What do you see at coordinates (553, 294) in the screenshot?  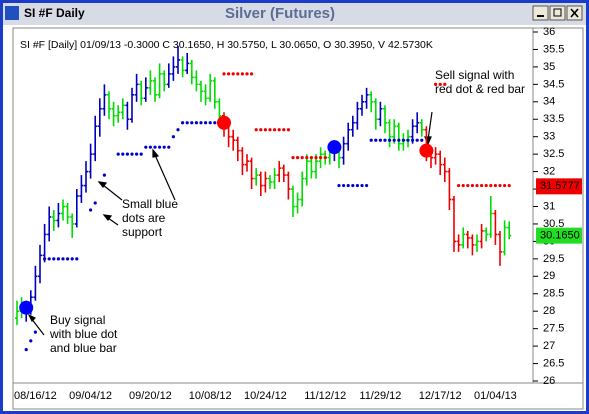 I see `y-tick-label: 28.5` at bounding box center [553, 294].